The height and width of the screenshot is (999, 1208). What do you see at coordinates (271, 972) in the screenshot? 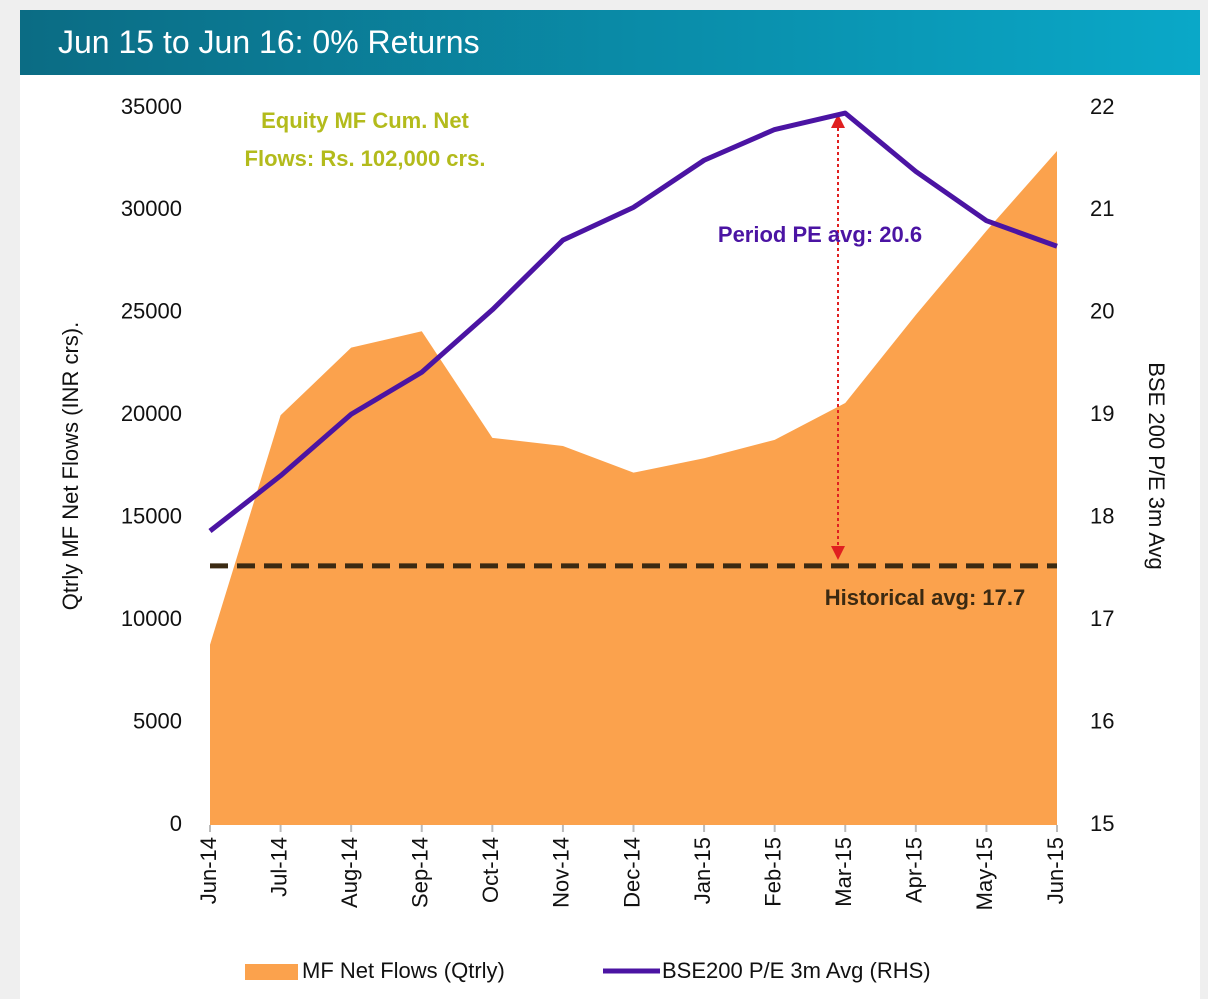
I see `legend-swatch` at bounding box center [271, 972].